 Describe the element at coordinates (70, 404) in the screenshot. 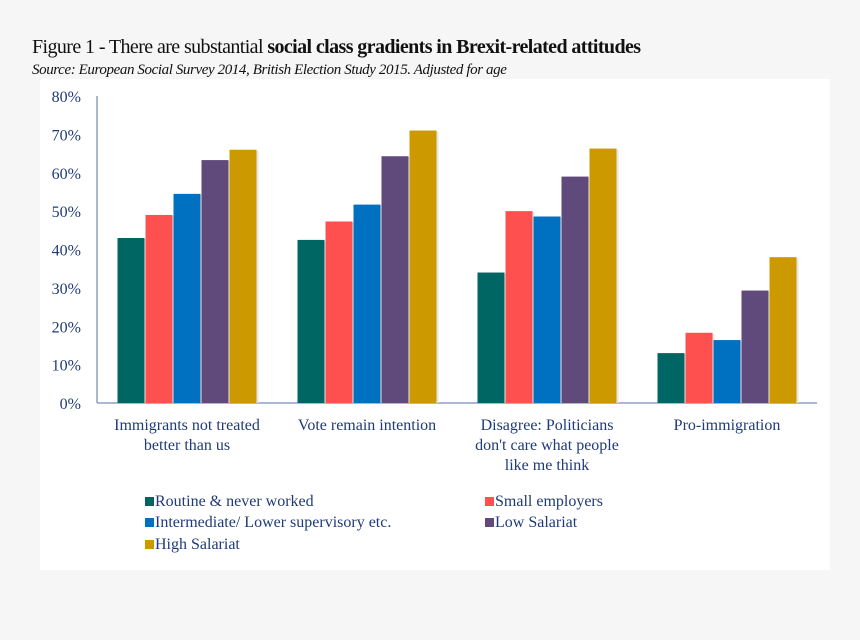

I see `y-tick-label: 0%` at that location.